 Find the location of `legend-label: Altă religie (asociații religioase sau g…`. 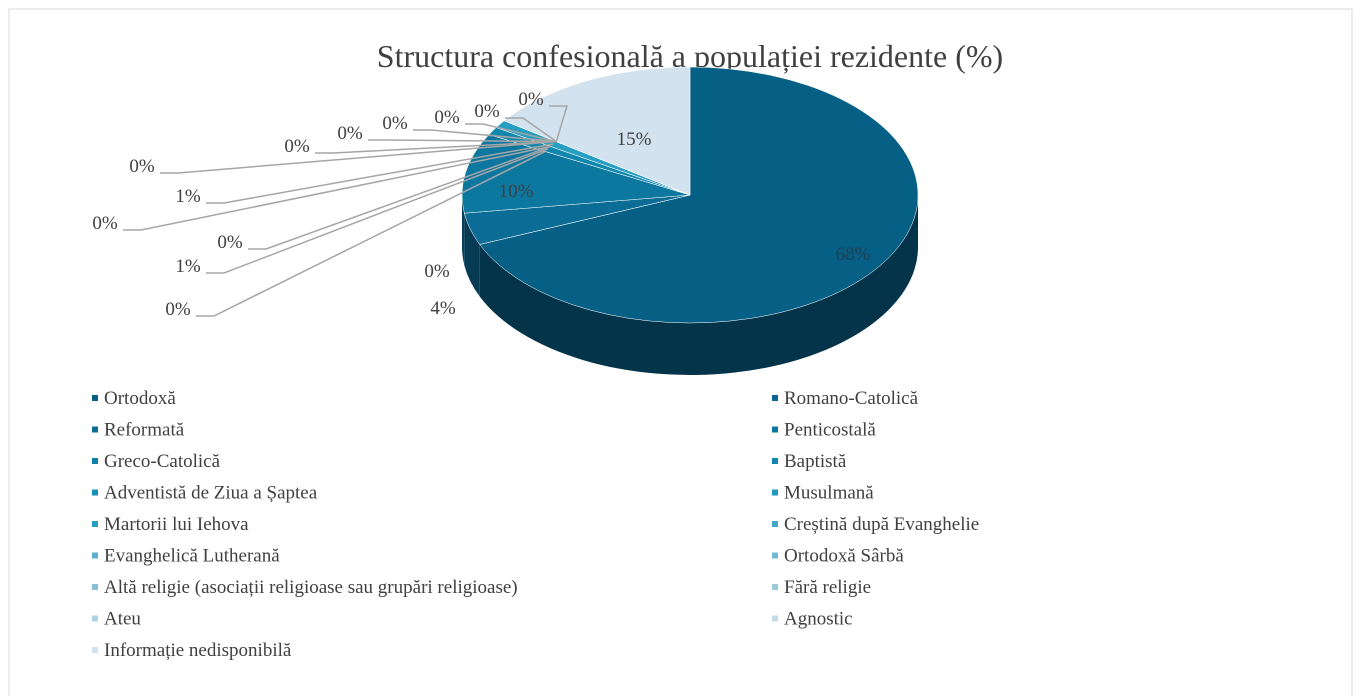

legend-label: Altă religie (asociații religioase sau g… is located at coordinates (311, 587).